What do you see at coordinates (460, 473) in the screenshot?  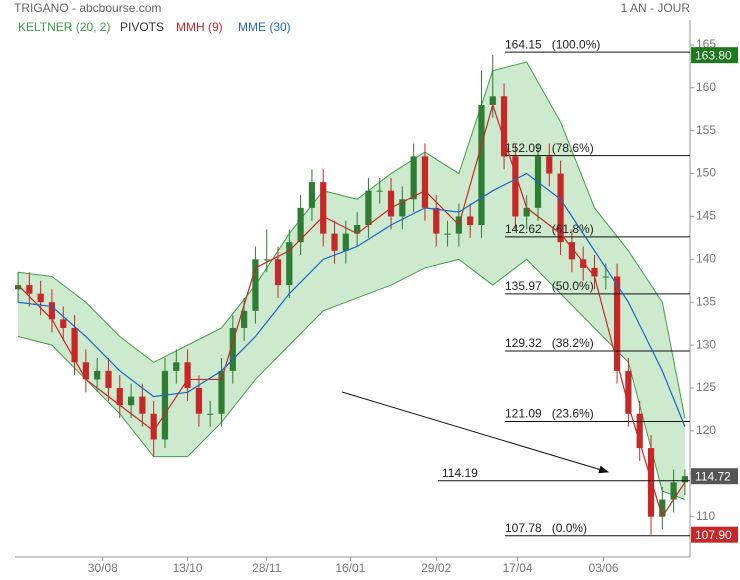 I see `pivot-label: 114.19` at bounding box center [460, 473].